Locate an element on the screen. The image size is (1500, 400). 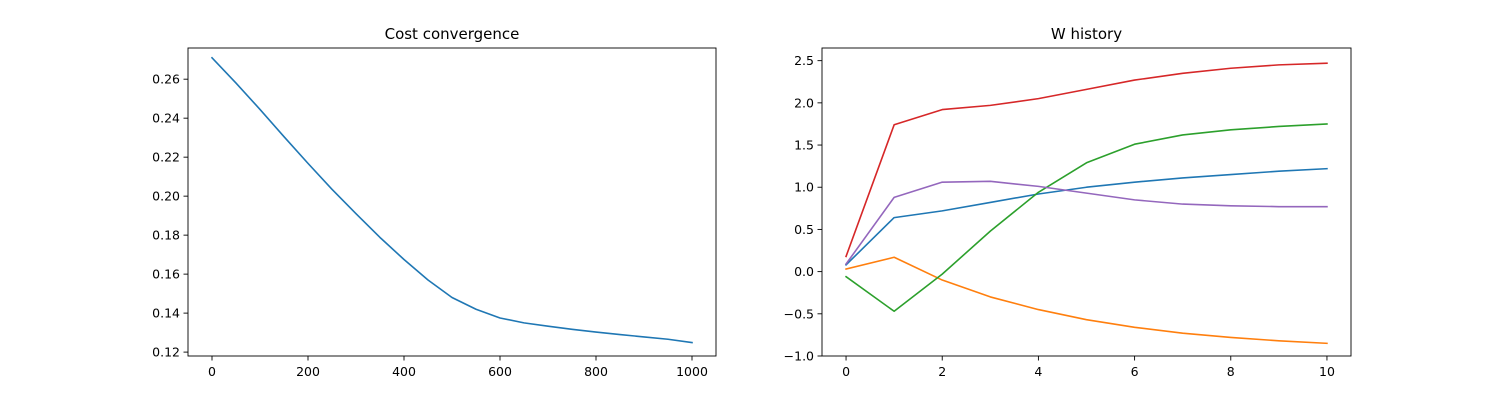
w-history-y-tick-label: 1.5 is located at coordinates (804, 145).